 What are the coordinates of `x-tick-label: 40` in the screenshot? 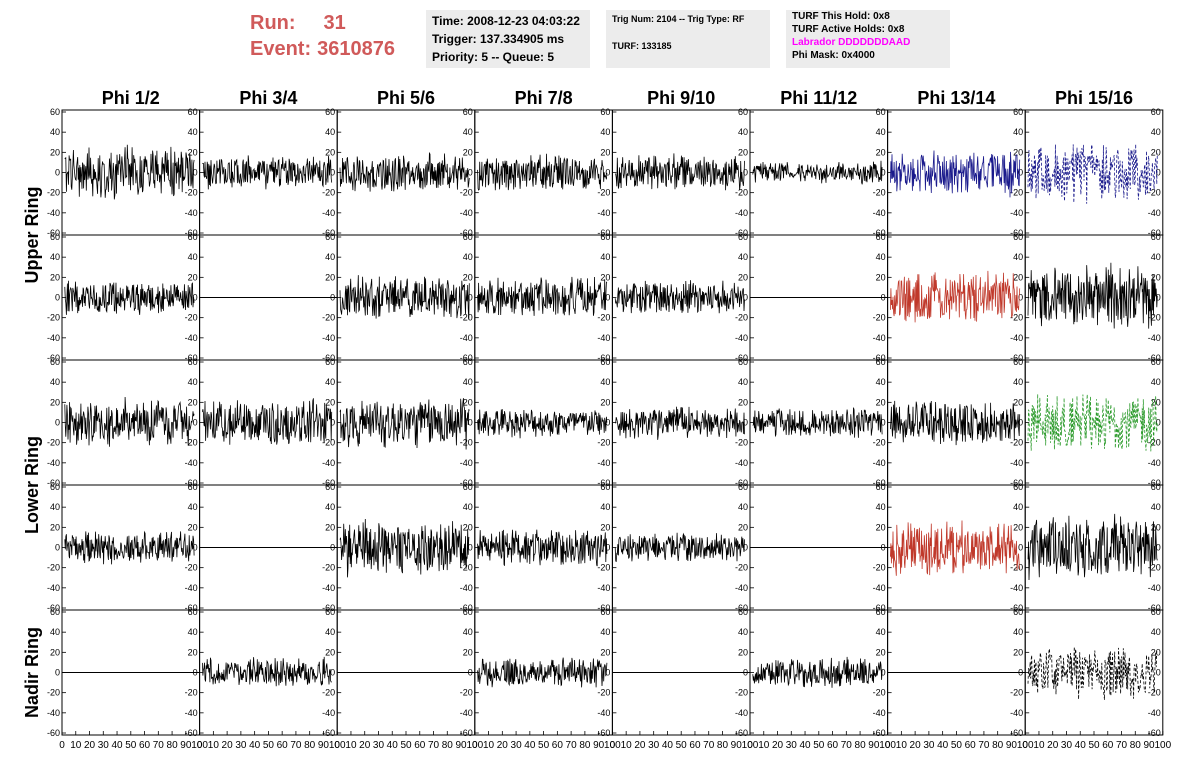 It's located at (805, 745).